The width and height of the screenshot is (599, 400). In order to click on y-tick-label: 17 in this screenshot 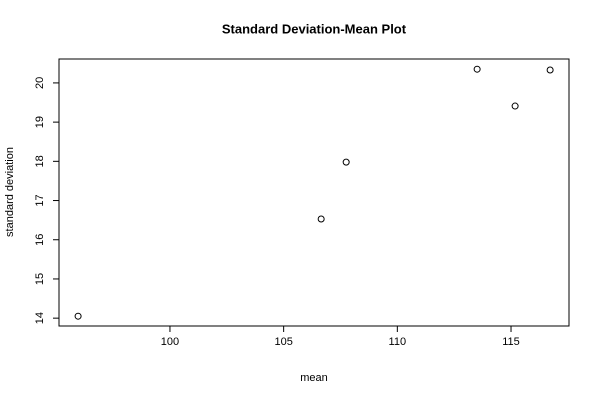, I will do `click(40, 200)`.